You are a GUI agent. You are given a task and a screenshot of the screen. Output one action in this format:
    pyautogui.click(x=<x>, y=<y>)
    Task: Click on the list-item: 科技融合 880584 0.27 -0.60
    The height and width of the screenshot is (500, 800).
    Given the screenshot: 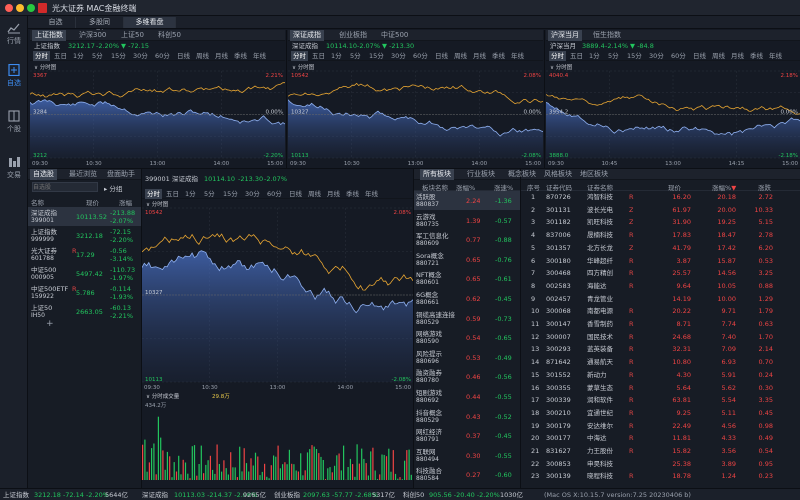 What is the action you would take?
    pyautogui.click(x=467, y=474)
    